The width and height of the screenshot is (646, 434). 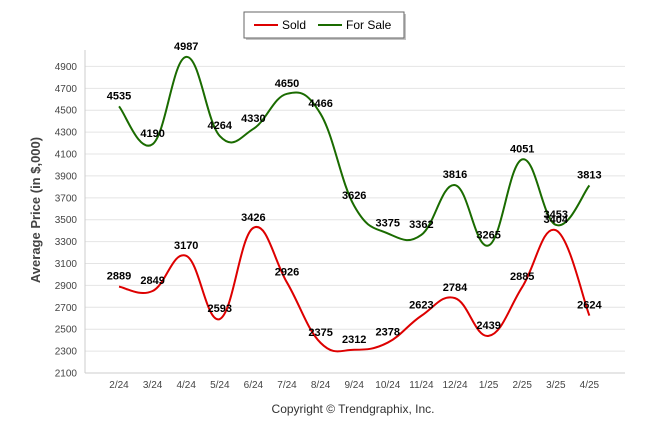 I want to click on data-label: 3426, so click(x=253, y=218).